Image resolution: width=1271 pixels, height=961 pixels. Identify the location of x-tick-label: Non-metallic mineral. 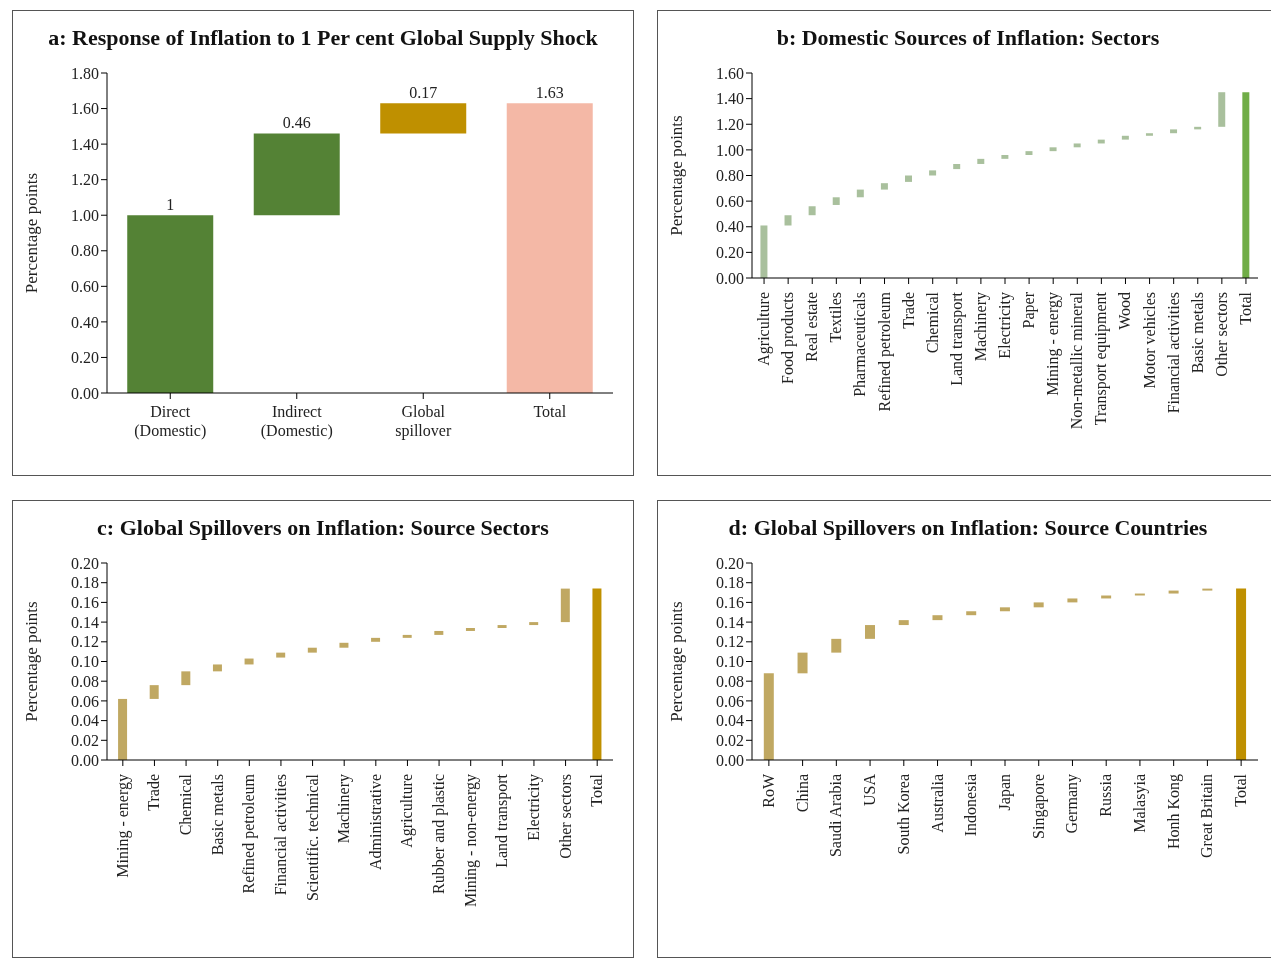
(1077, 360).